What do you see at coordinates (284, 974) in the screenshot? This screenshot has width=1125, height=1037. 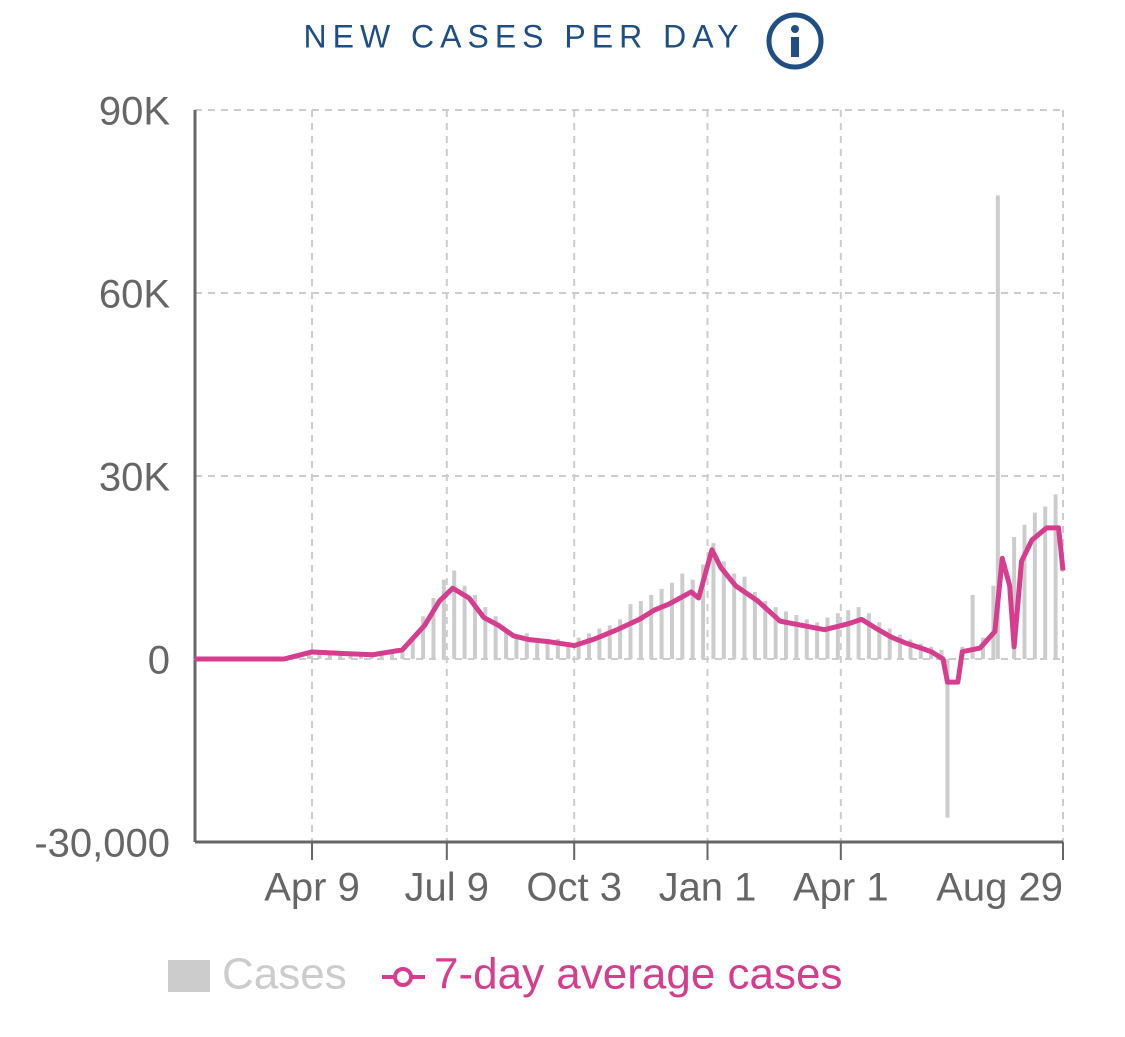 I see `legend-label: Cases` at bounding box center [284, 974].